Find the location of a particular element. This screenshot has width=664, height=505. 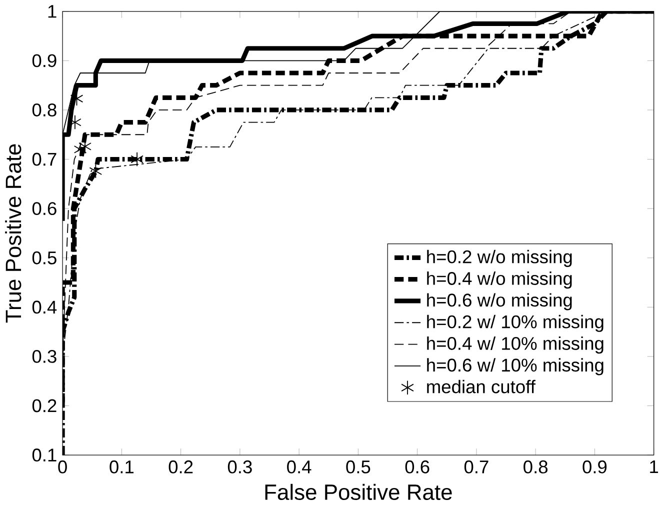

y-tick-label: 1 is located at coordinates (52, 11).